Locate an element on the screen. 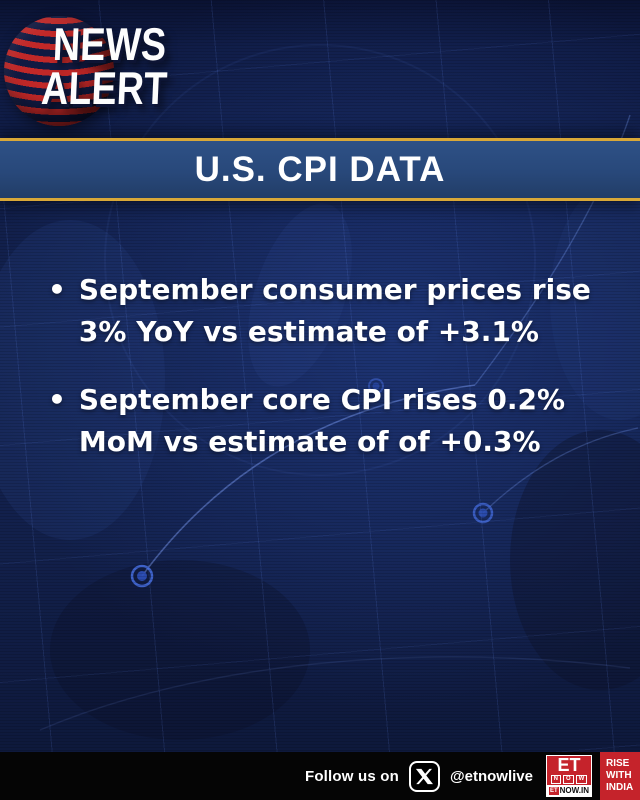 This screenshot has height=800, width=640. x-social-icon is located at coordinates (425, 776).